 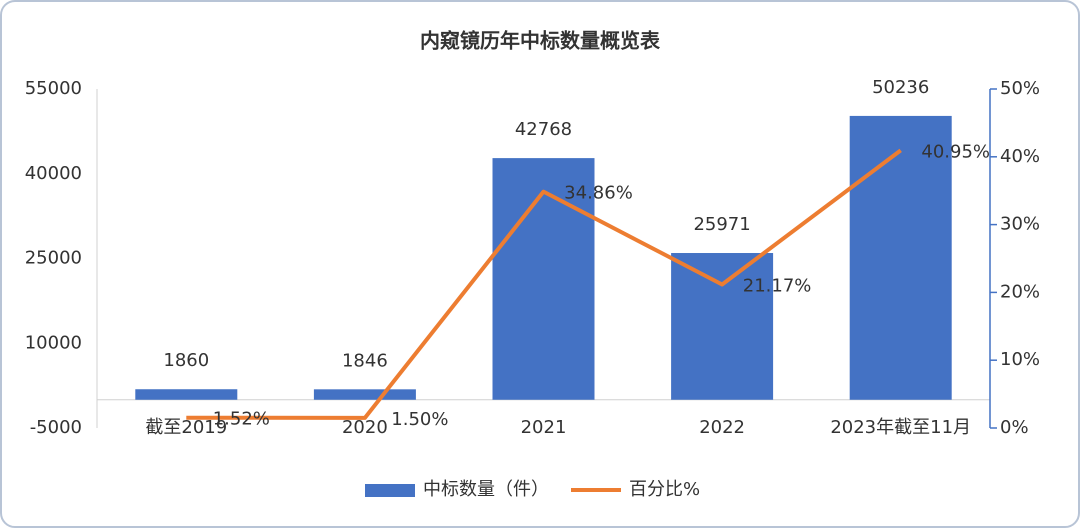 What do you see at coordinates (1020, 291) in the screenshot?
I see `y2-tick-label: 20%` at bounding box center [1020, 291].